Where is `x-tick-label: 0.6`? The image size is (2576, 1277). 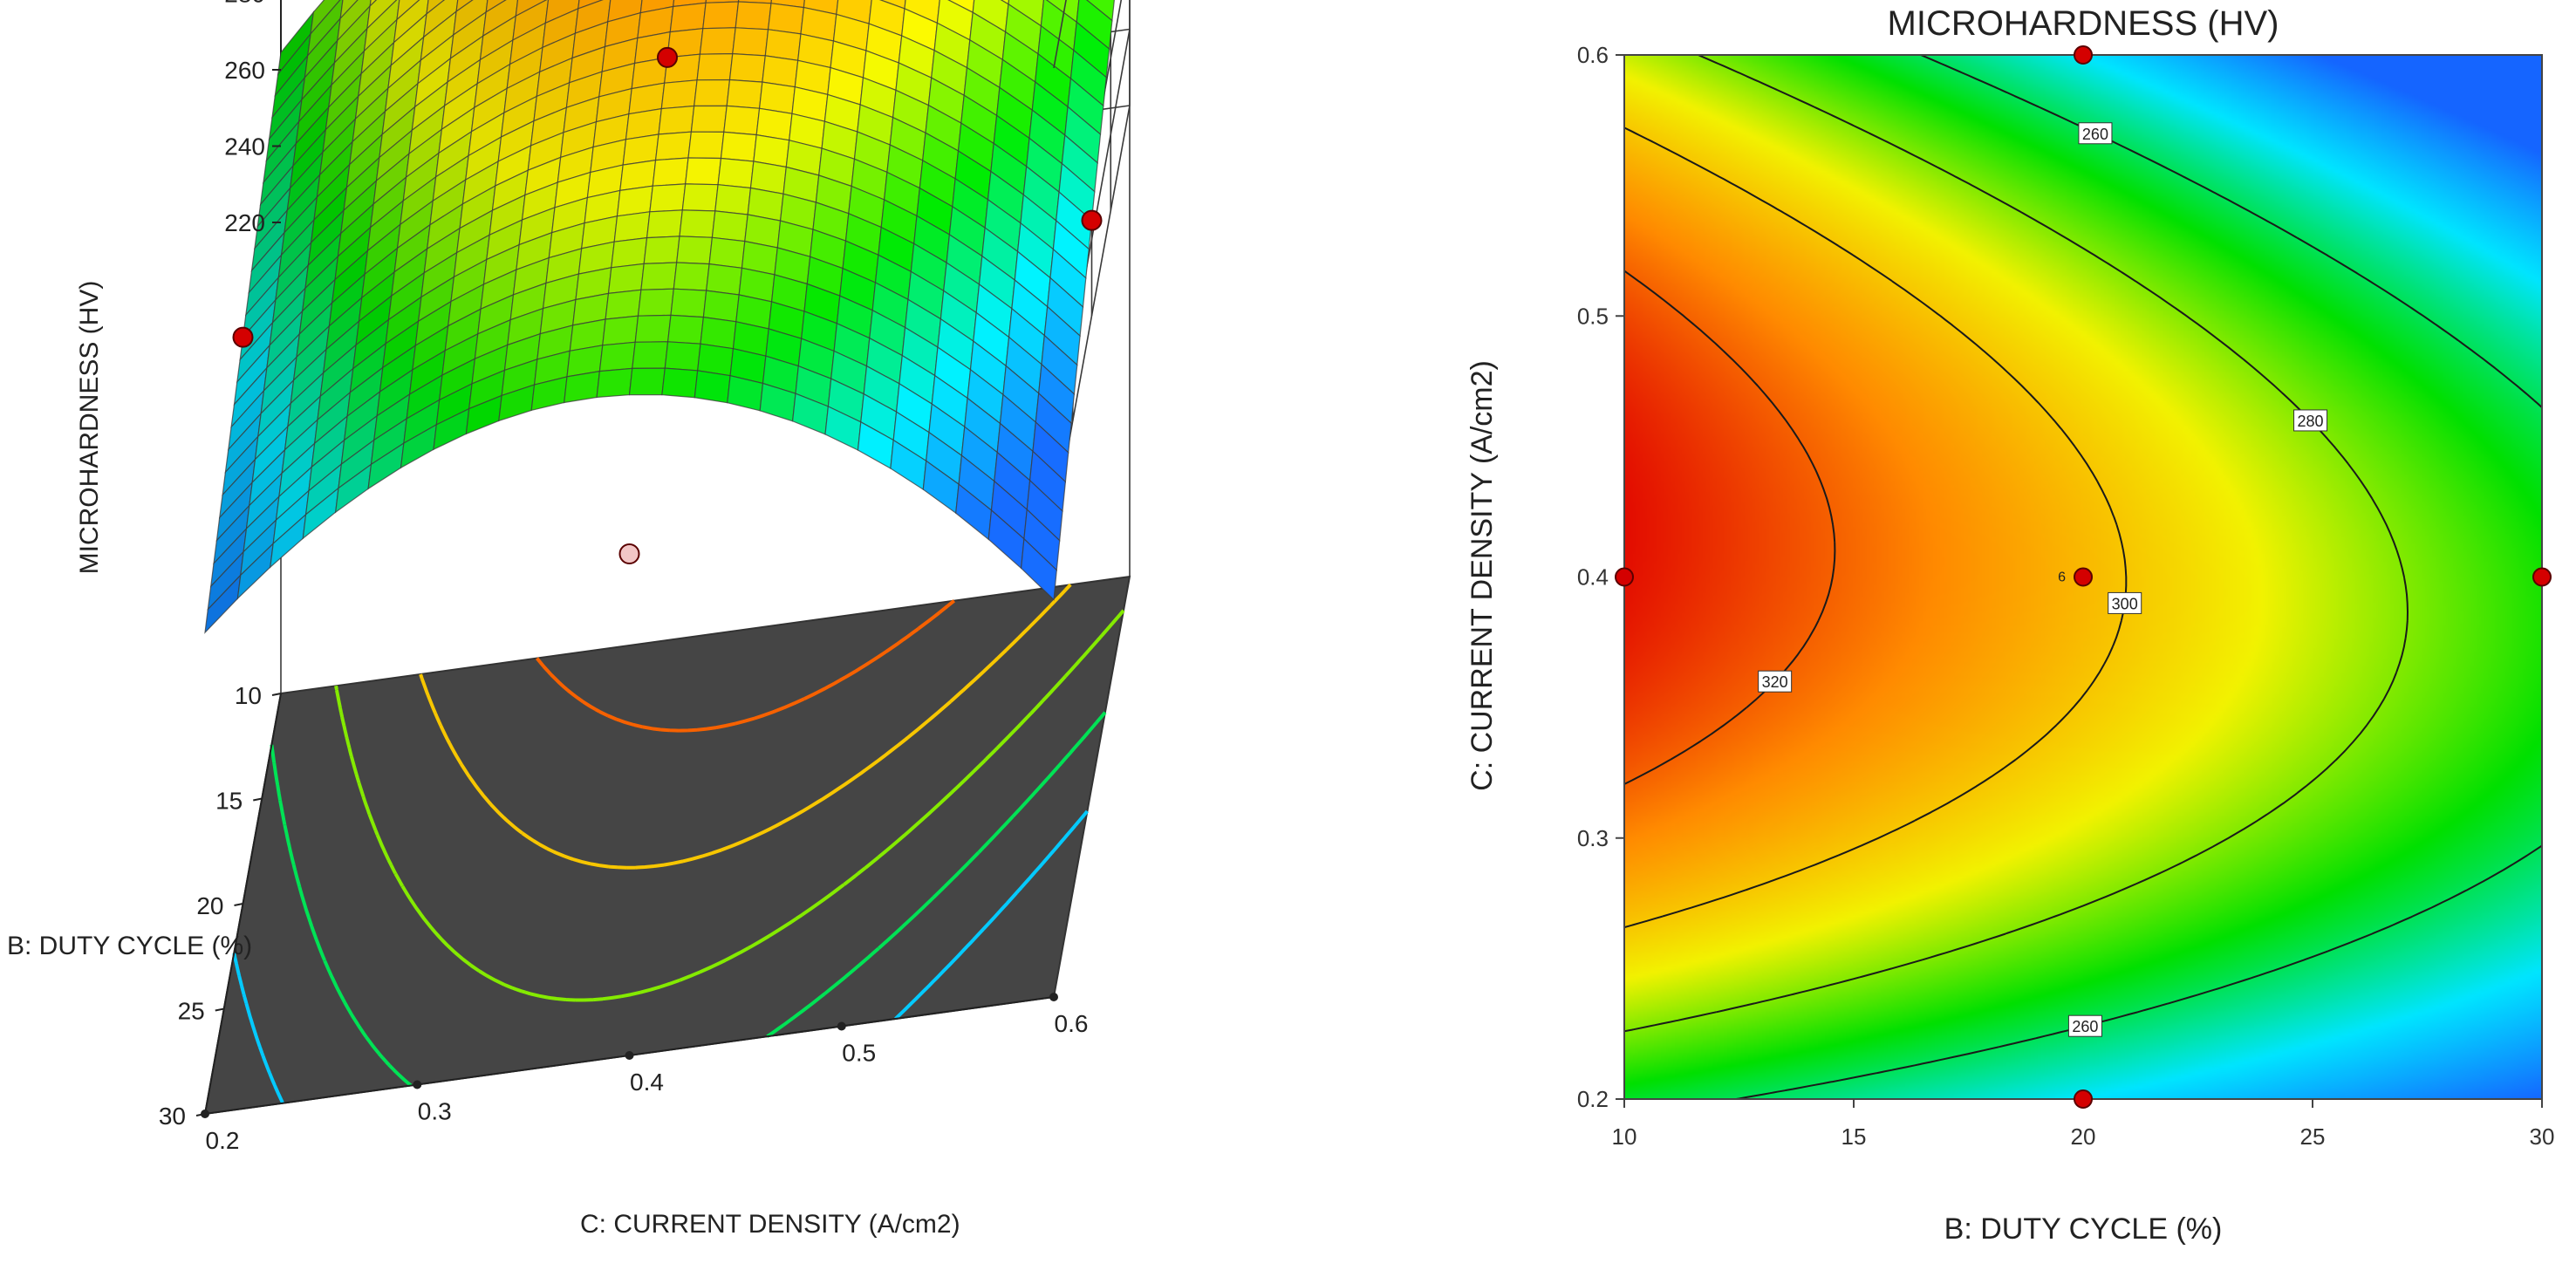 x-tick-label: 0.6 is located at coordinates (1072, 1023).